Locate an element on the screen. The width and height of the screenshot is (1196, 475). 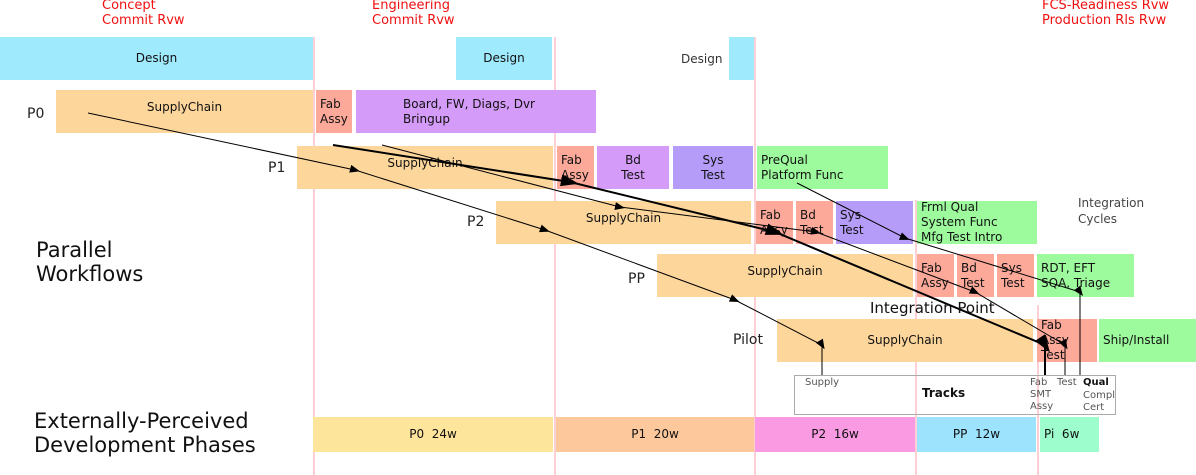
track-qual: Qual is located at coordinates (1096, 382).